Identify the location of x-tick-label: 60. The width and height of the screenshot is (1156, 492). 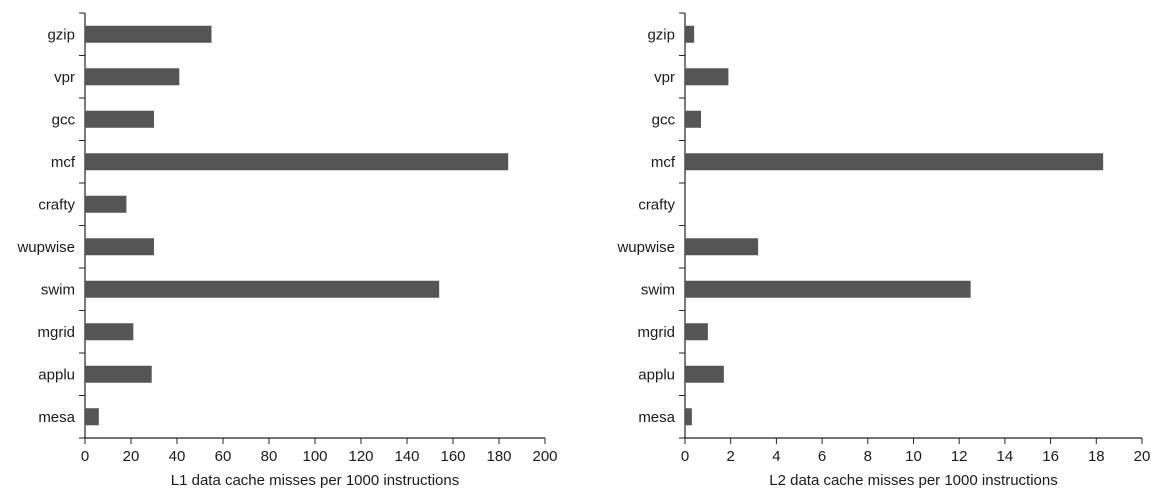
(223, 456).